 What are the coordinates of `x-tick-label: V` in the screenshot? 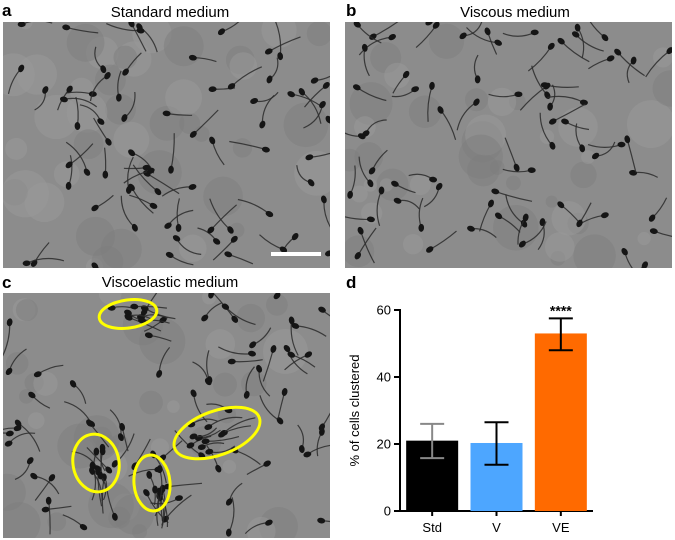 It's located at (496, 527).